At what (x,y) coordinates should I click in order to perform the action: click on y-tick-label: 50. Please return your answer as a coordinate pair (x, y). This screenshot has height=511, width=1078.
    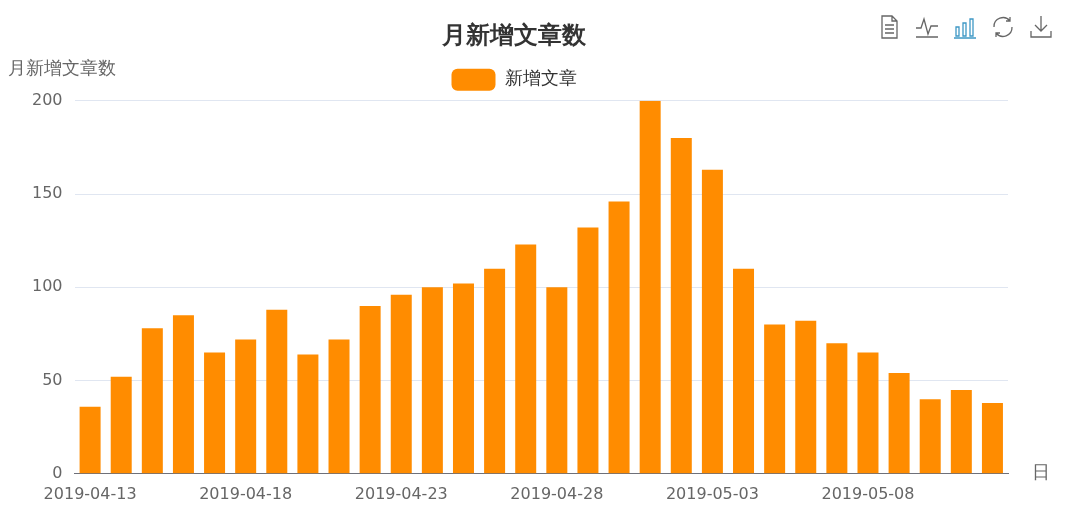
    Looking at the image, I should click on (52, 379).